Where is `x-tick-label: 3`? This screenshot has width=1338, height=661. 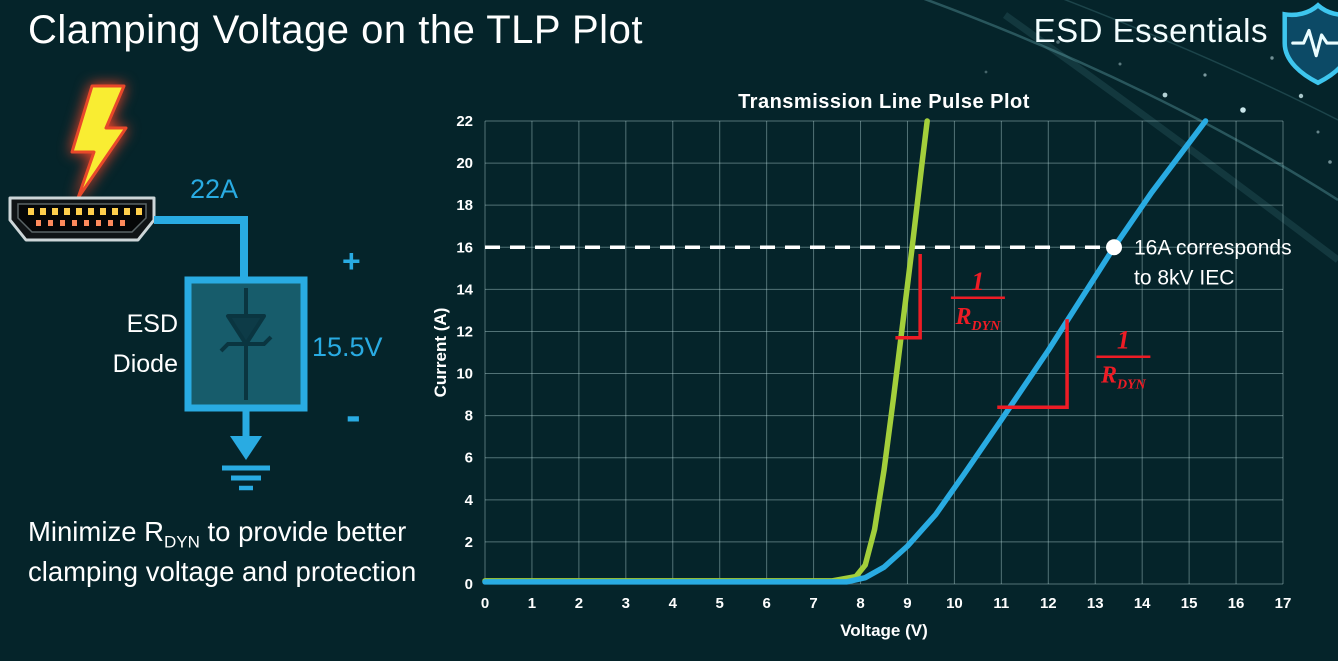
x-tick-label: 3 is located at coordinates (626, 603).